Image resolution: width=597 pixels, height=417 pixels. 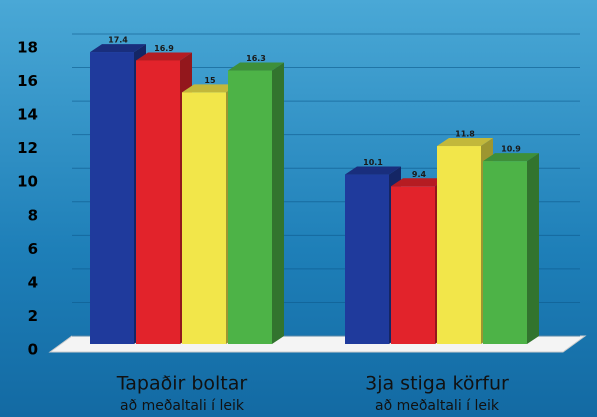 I want to click on y-tick-label: 16, so click(x=27, y=81).